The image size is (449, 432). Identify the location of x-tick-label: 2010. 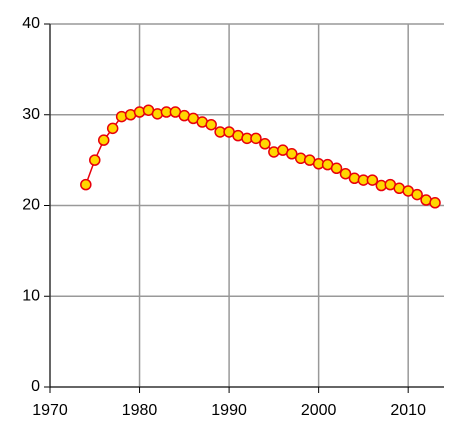
(408, 410).